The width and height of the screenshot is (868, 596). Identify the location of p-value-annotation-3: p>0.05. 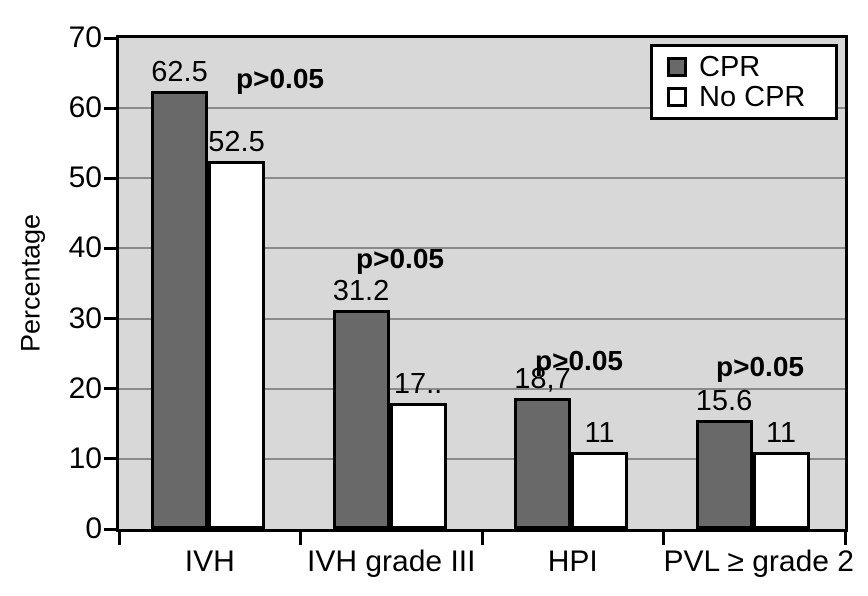
(579, 360).